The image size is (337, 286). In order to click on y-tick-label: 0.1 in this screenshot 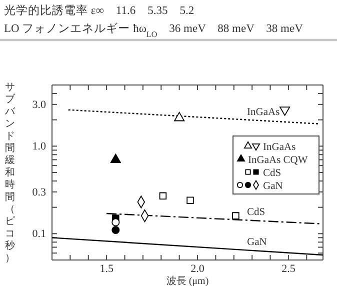, I will do `click(39, 234)`.